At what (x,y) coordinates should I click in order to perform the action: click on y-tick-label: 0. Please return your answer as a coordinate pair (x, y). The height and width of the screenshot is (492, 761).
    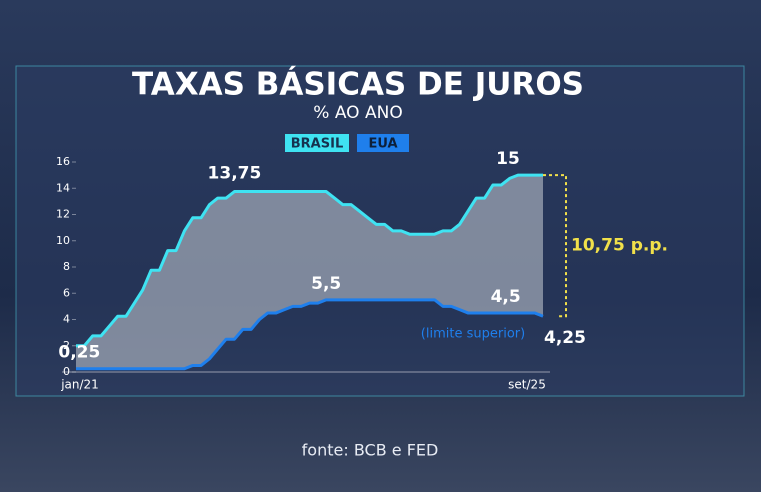
    Looking at the image, I should click on (66, 371).